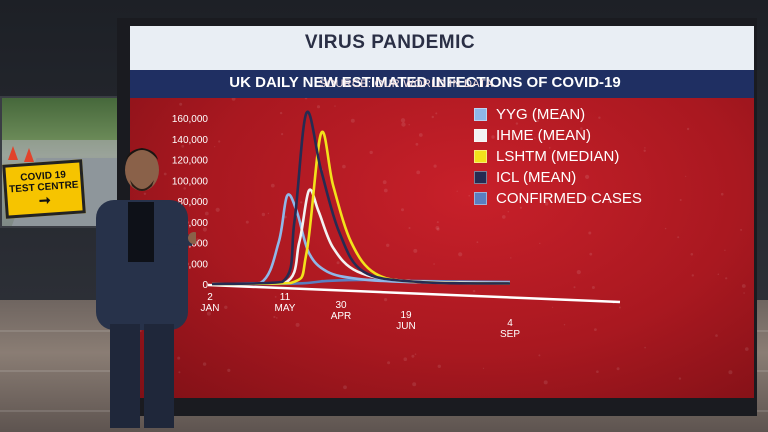  I want to click on presenter-beard, so click(142, 185).